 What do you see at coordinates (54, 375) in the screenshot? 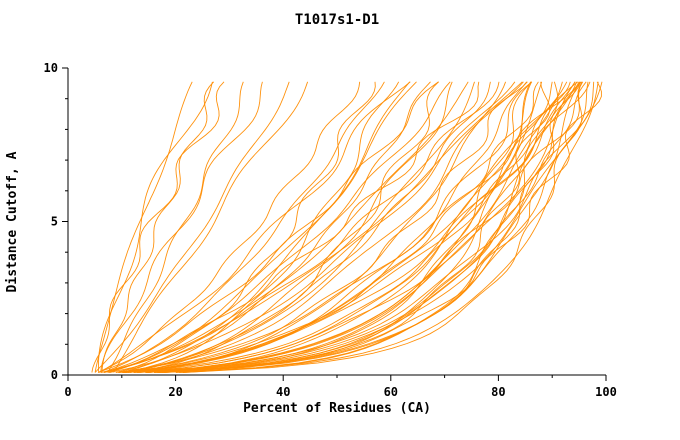
I see `y-tick-label: 0` at bounding box center [54, 375].